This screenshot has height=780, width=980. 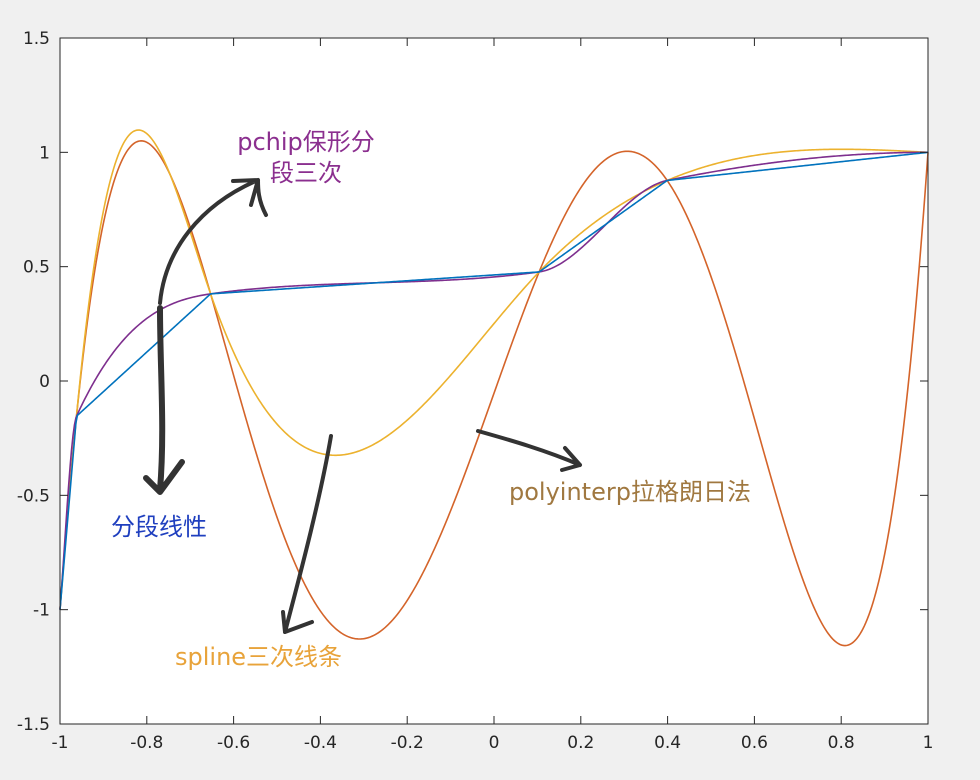 I want to click on y-tick-label: 1, so click(x=44, y=153).